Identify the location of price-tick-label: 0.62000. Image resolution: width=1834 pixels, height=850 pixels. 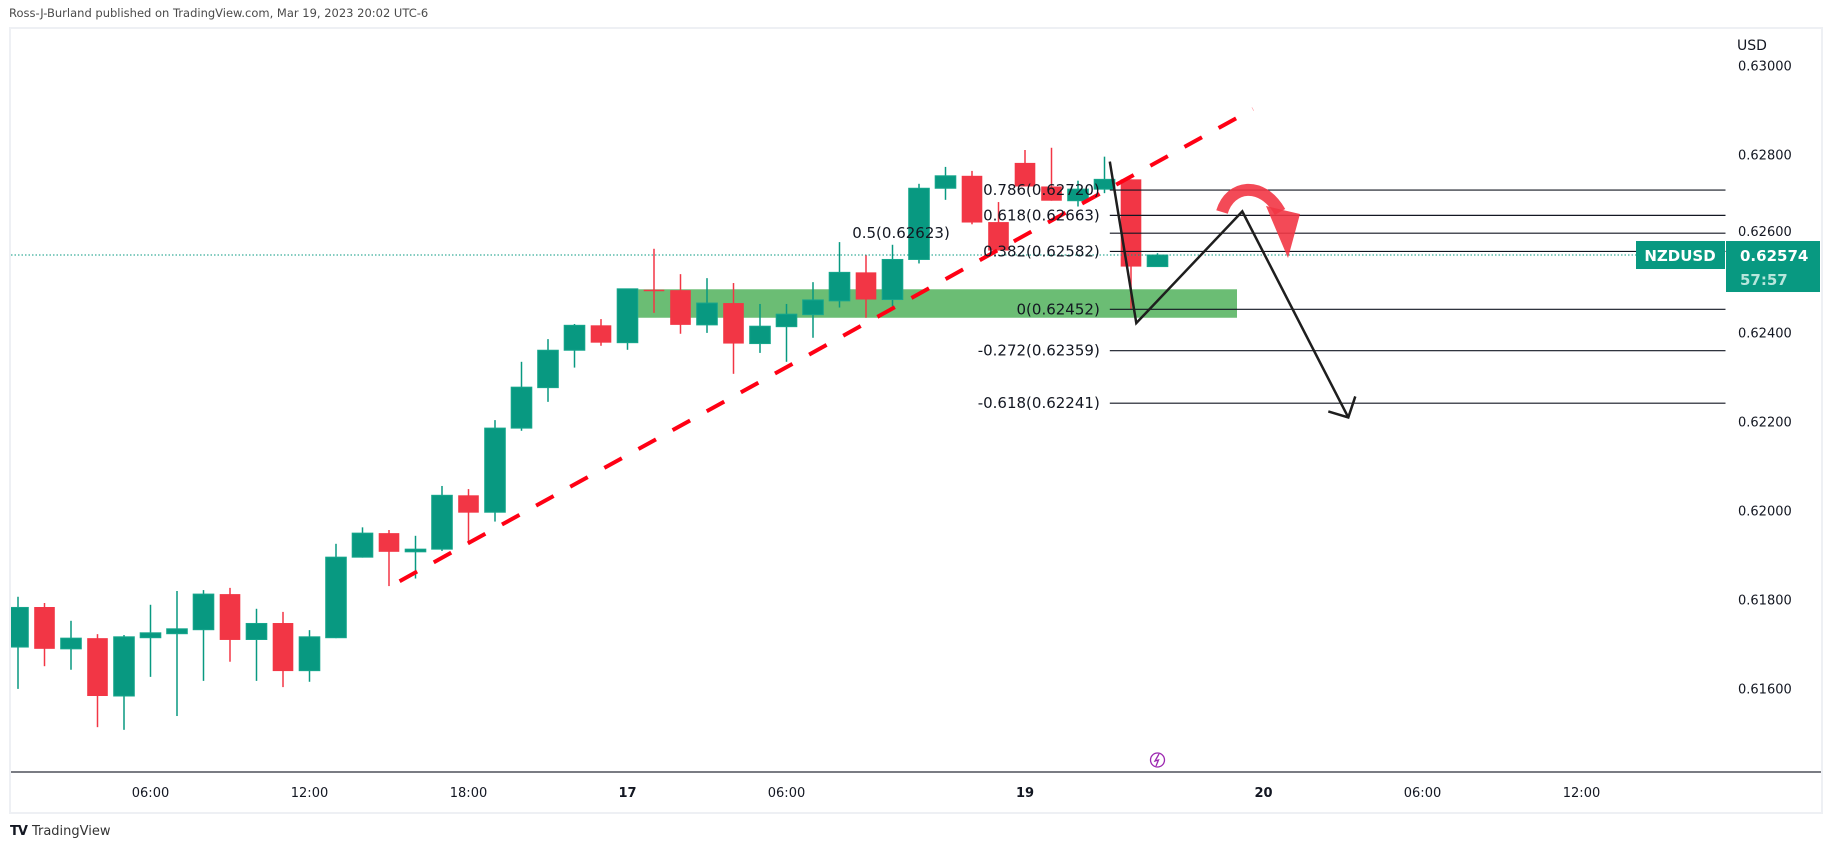
(1765, 511).